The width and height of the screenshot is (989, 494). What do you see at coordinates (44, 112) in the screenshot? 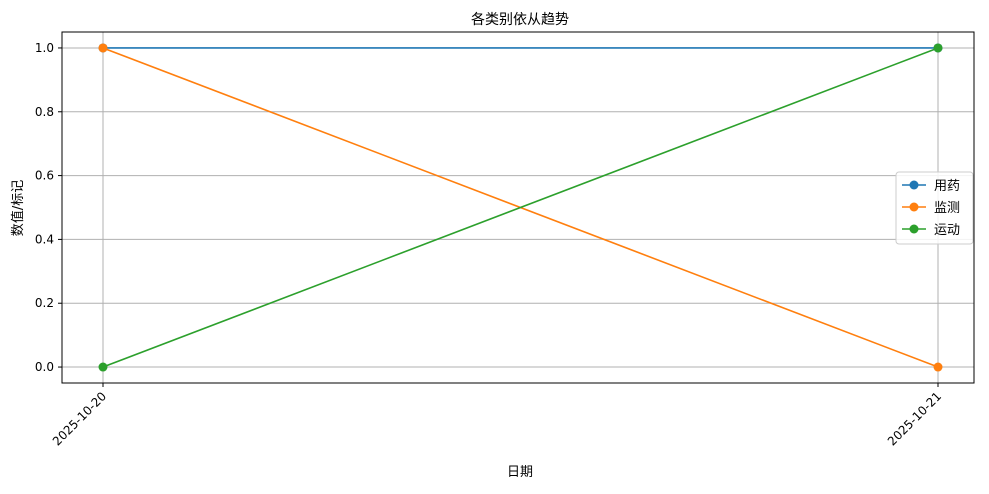
I see `y-tick-label: 0.8` at bounding box center [44, 112].